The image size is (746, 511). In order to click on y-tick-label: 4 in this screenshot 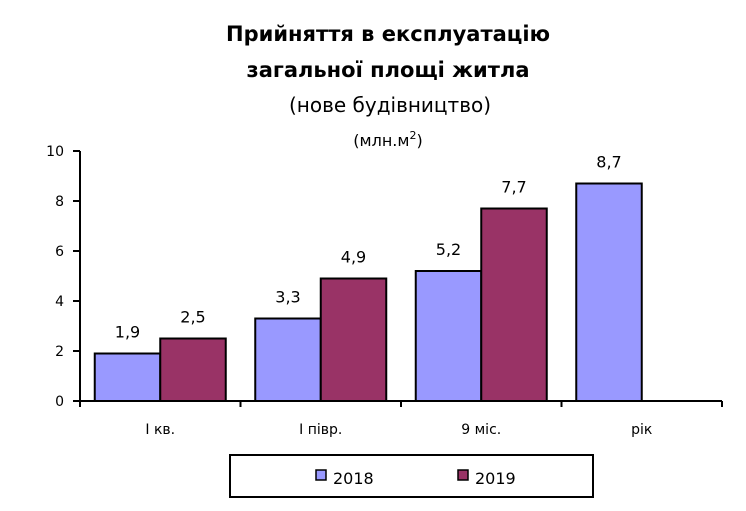, I will do `click(59, 302)`.